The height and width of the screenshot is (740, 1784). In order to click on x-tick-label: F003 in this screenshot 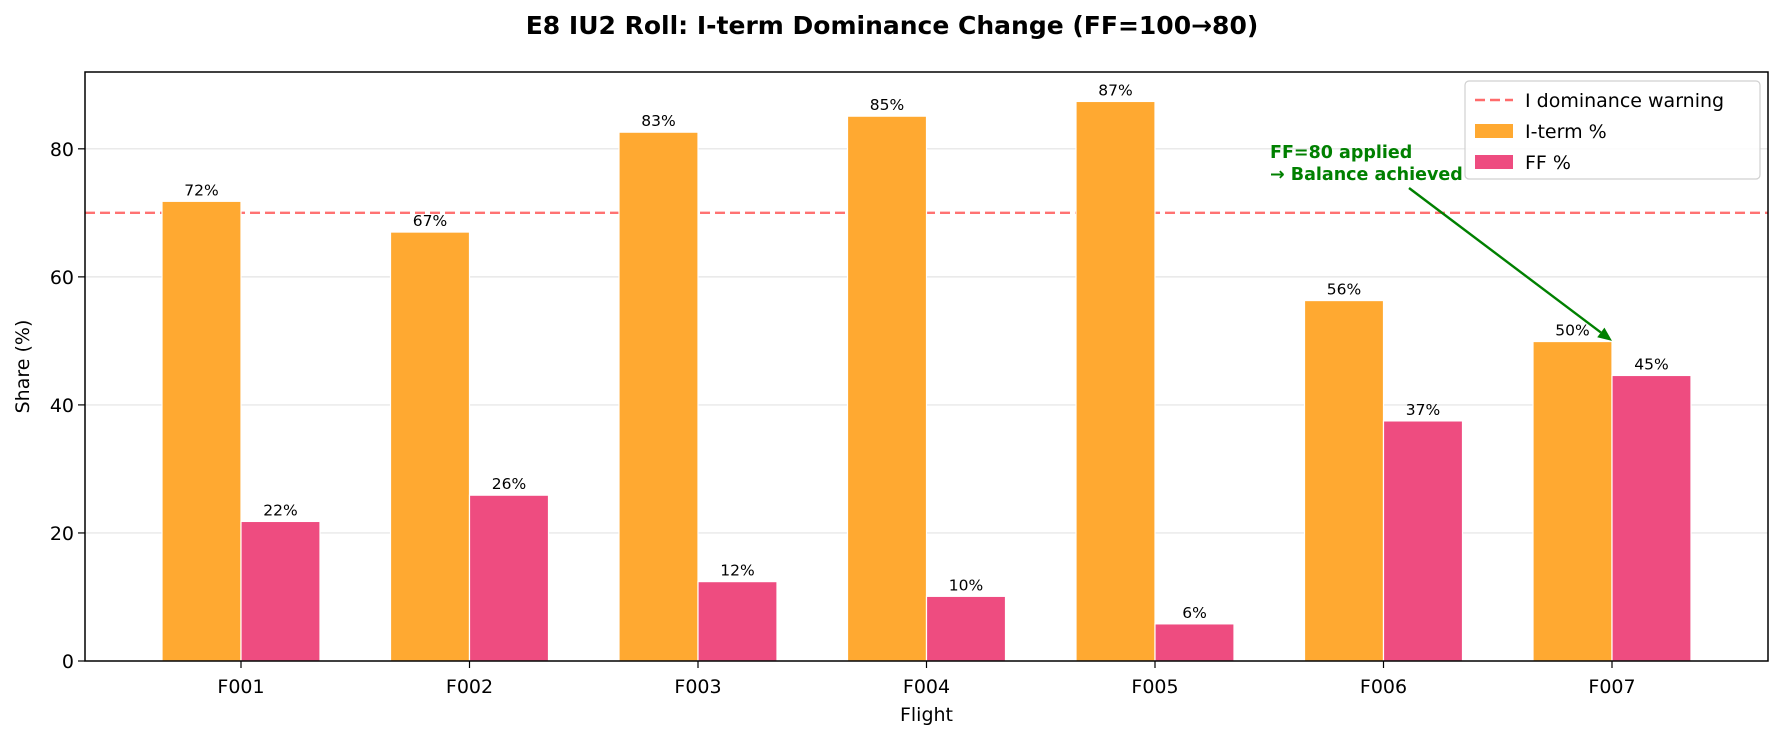, I will do `click(697, 687)`.